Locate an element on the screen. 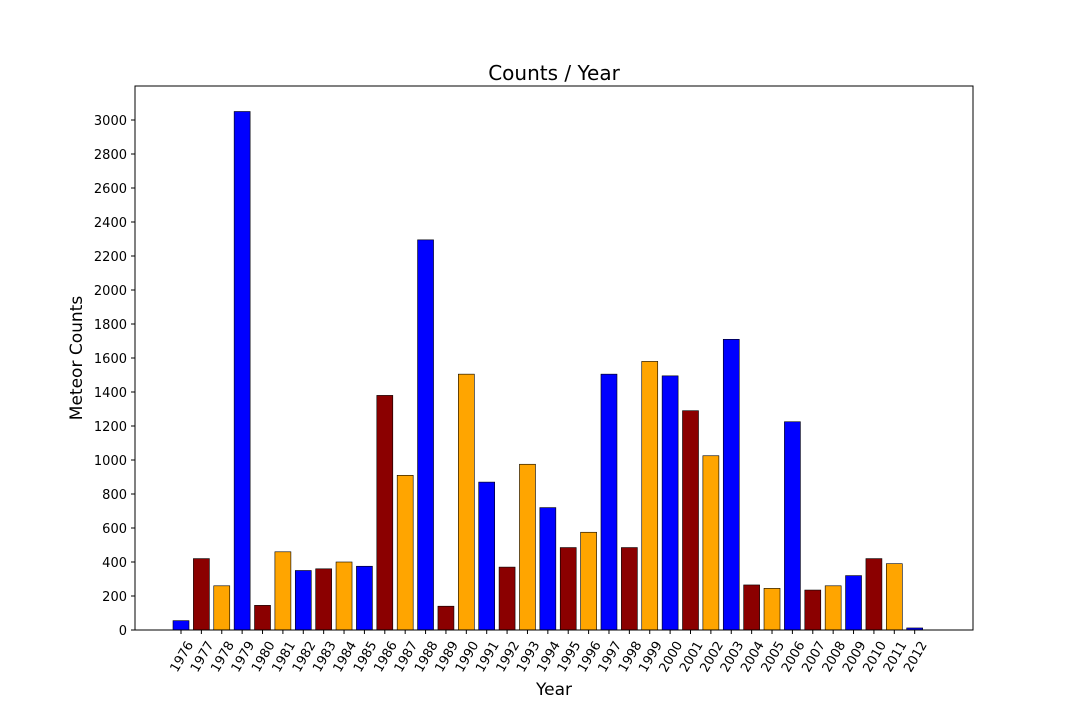 Image resolution: width=1080 pixels, height=720 pixels. y-tick-label: 1200 is located at coordinates (110, 427).